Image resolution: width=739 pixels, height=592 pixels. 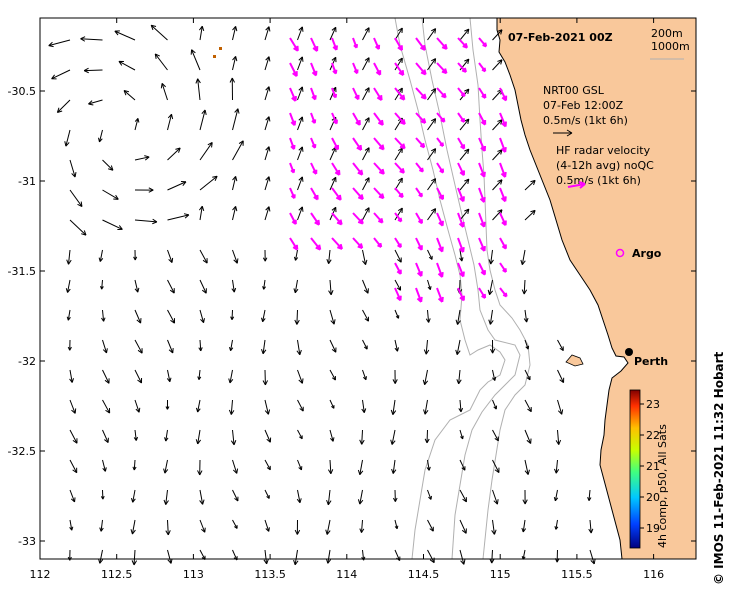 What do you see at coordinates (653, 404) in the screenshot?
I see `colorbar-tick-label: 23` at bounding box center [653, 404].